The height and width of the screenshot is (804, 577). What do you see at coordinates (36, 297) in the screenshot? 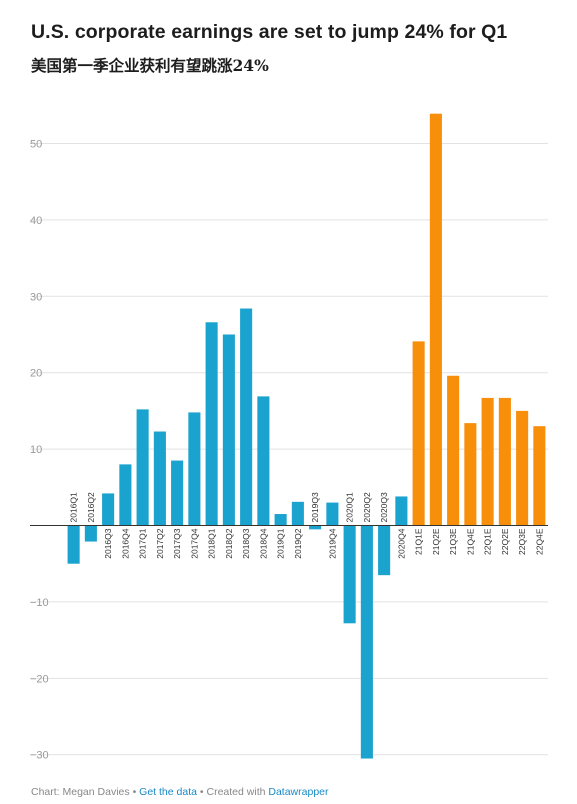
I see `y-tick-label: 30` at bounding box center [36, 297].